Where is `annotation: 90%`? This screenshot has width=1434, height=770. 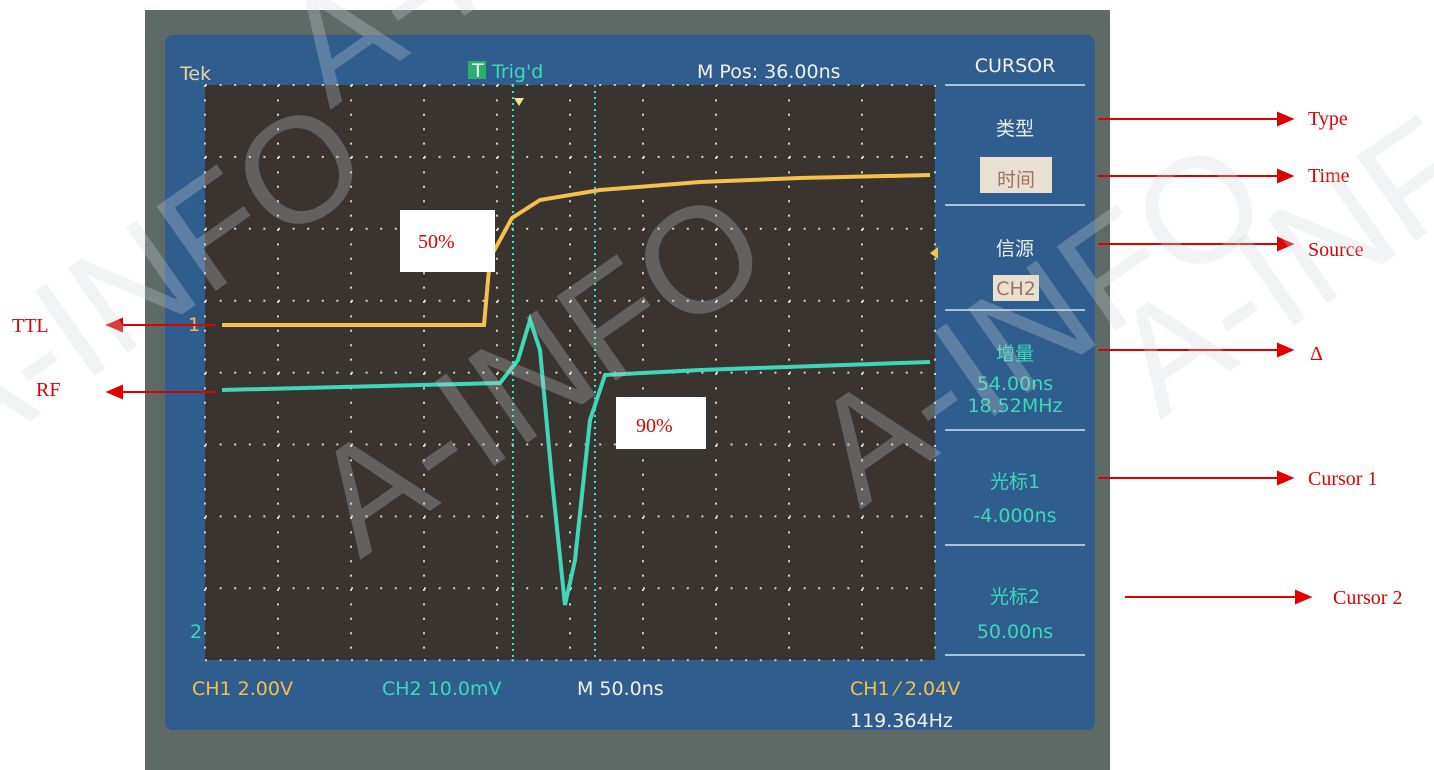 annotation: 90% is located at coordinates (654, 426).